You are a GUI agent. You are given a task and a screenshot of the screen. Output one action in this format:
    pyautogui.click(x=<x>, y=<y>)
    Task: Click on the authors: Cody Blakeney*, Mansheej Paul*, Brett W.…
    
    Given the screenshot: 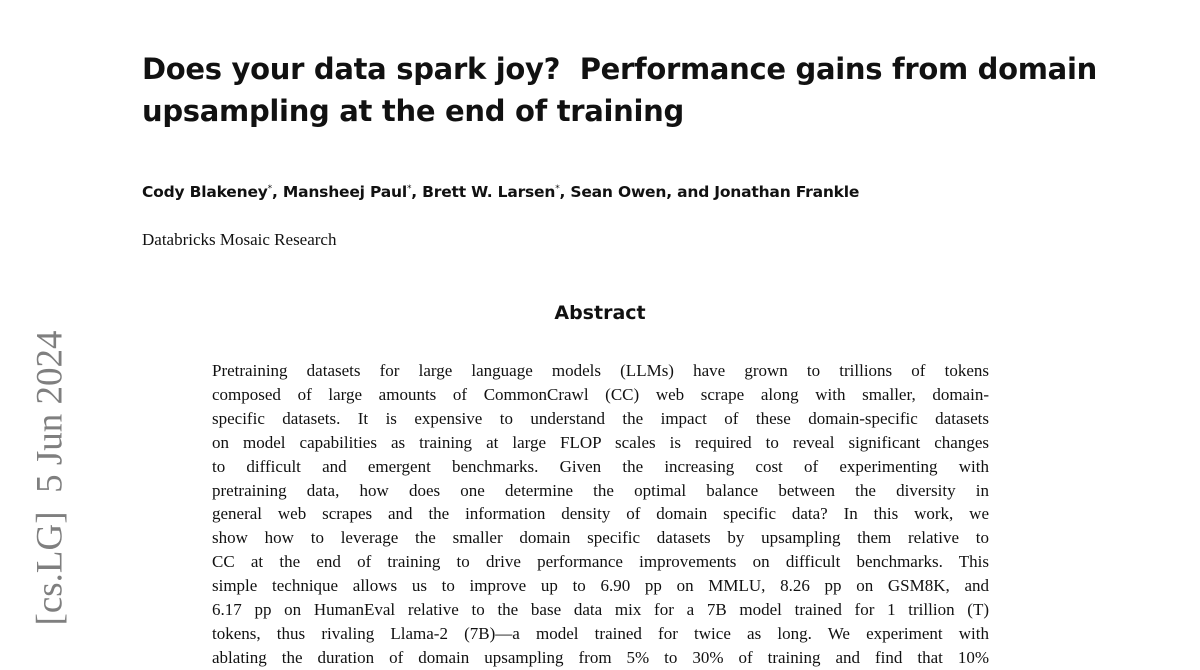 What is the action you would take?
    pyautogui.click(x=500, y=192)
    